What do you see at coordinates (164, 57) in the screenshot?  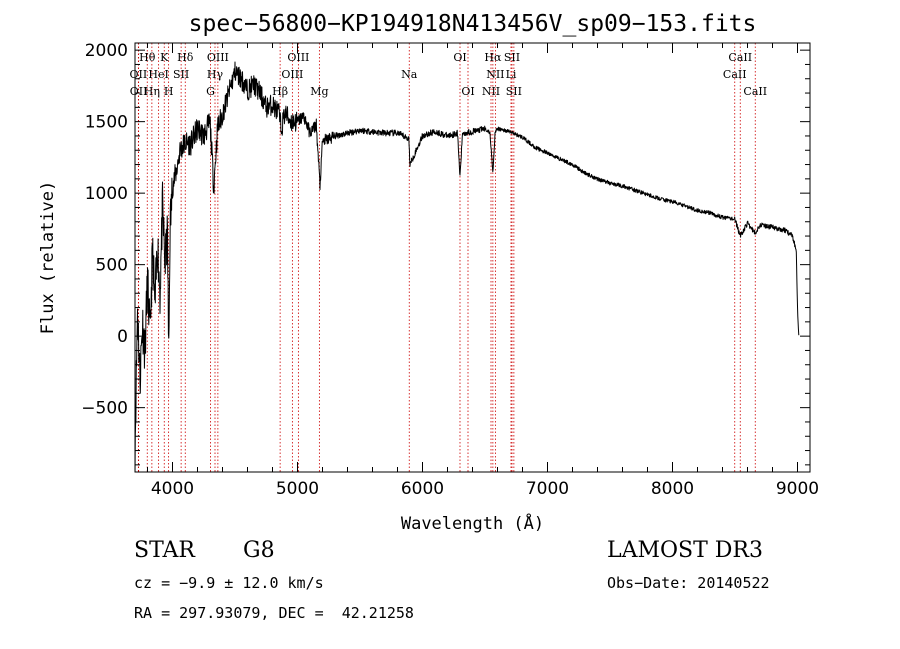 I see `spectral-line-label: K` at bounding box center [164, 57].